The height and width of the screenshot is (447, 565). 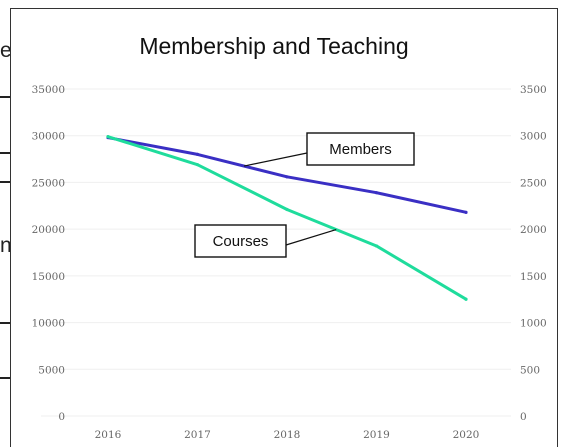 I want to click on left-tick-label: 15000, so click(x=48, y=277).